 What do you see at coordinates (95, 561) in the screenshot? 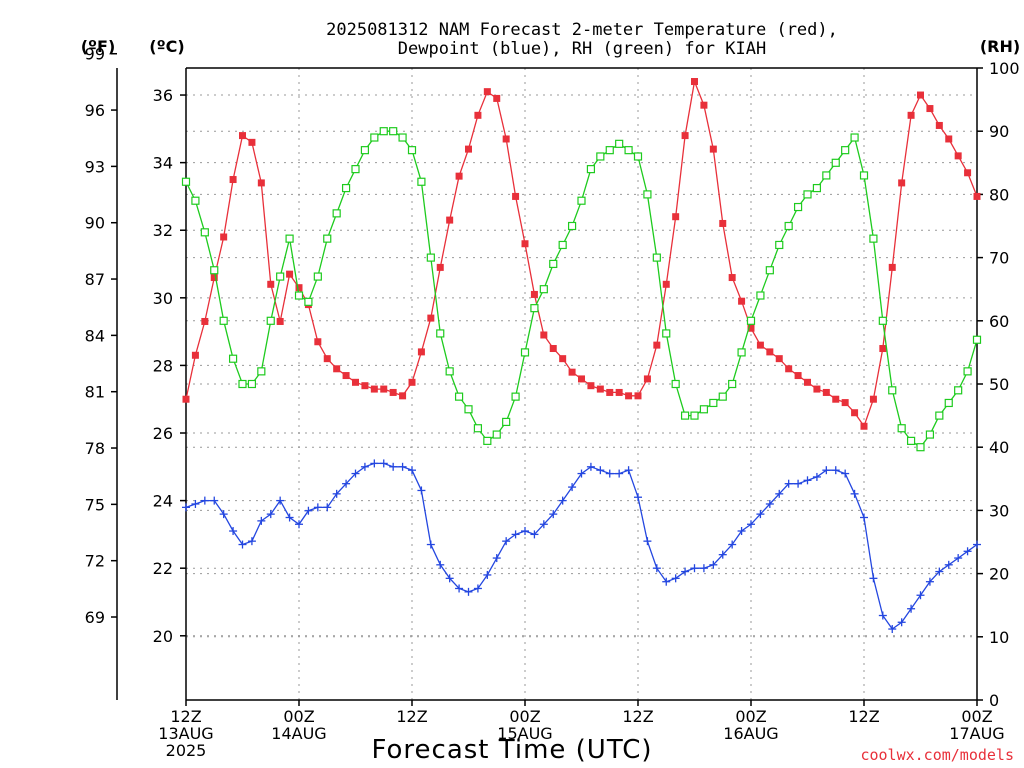
I see `f-tick-label: 72` at bounding box center [95, 561].